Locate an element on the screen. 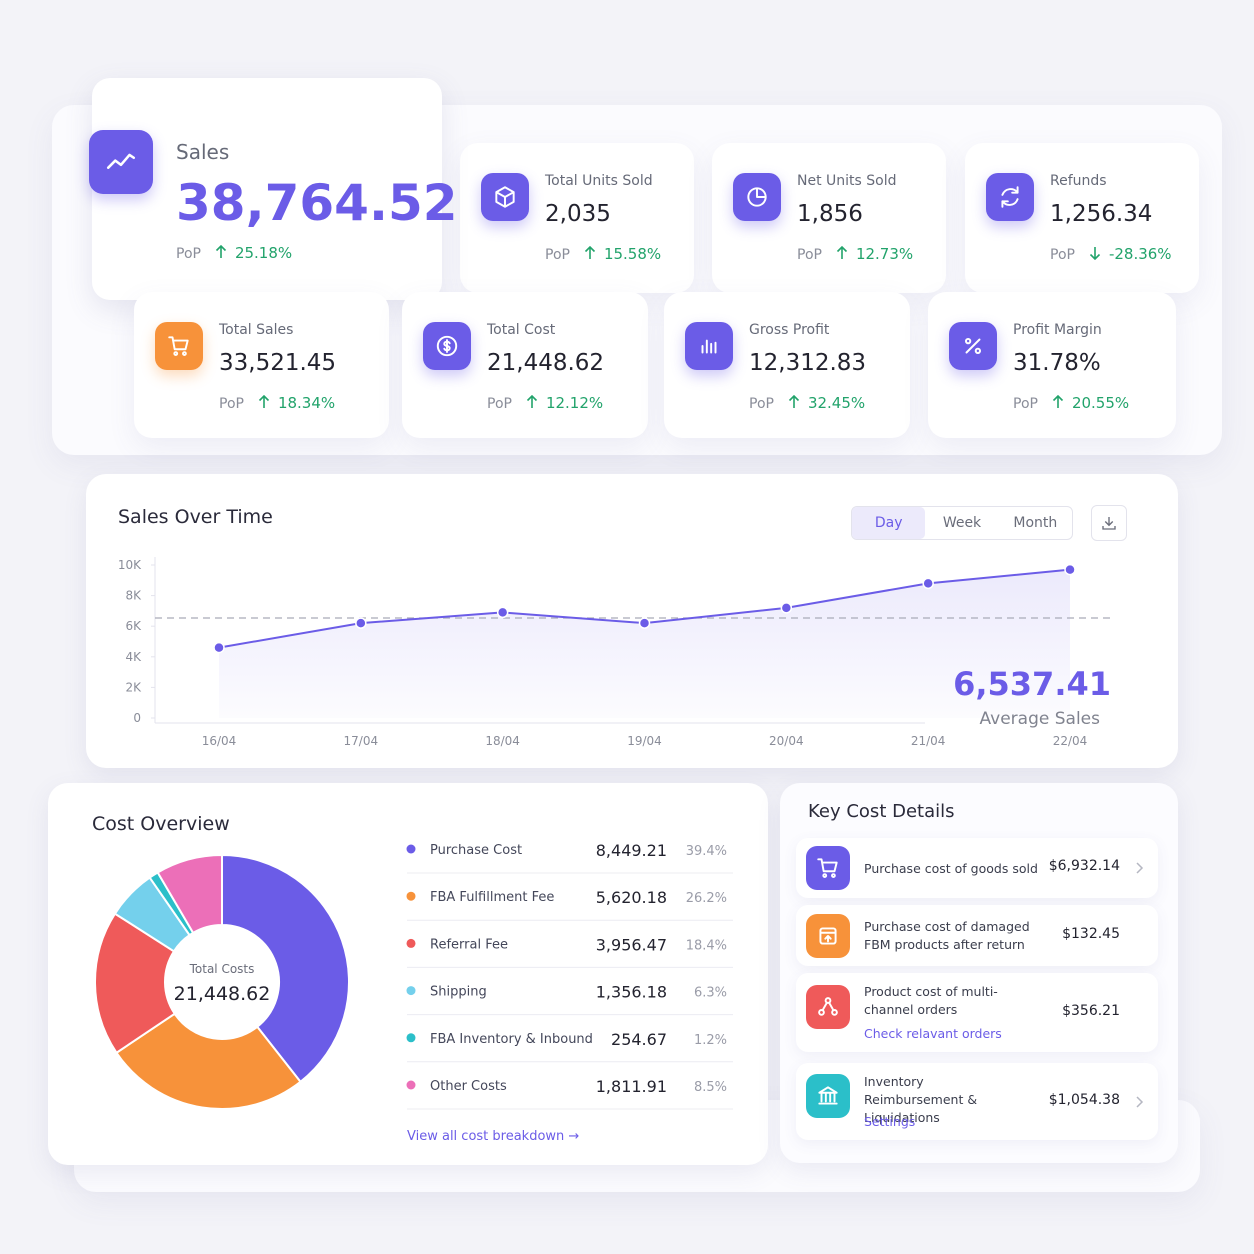 Image resolution: width=1254 pixels, height=1254 pixels. kpi-pop-row: PoP 25.18% is located at coordinates (234, 253).